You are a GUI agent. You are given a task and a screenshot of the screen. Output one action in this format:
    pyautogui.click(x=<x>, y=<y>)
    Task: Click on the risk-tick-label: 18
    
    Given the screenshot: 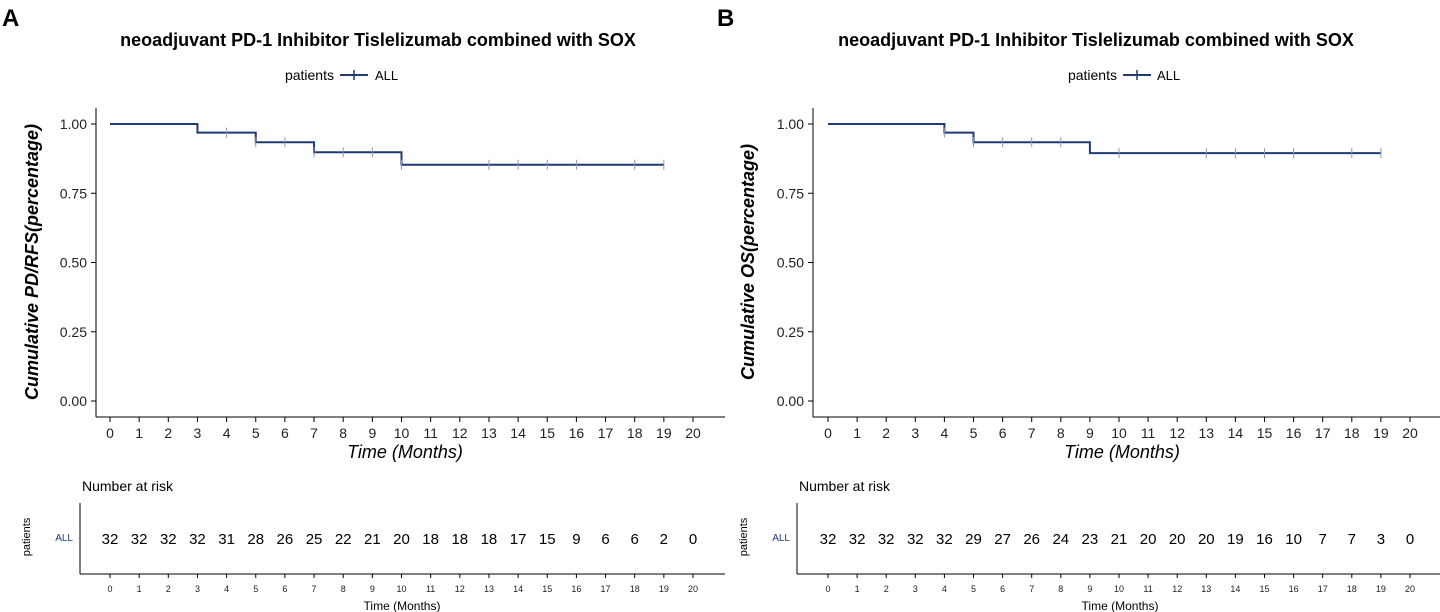 What is the action you would take?
    pyautogui.click(x=1352, y=589)
    